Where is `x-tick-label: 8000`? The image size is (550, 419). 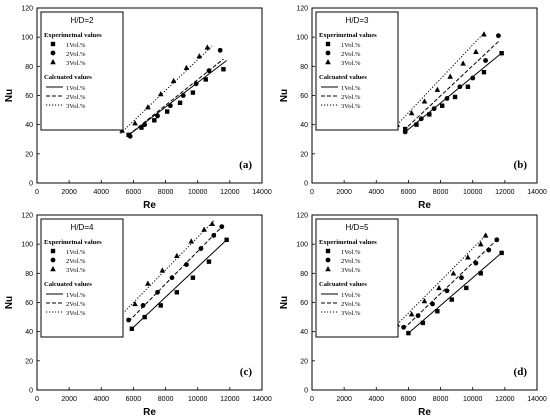 x-tick-label: 8000 is located at coordinates (441, 192).